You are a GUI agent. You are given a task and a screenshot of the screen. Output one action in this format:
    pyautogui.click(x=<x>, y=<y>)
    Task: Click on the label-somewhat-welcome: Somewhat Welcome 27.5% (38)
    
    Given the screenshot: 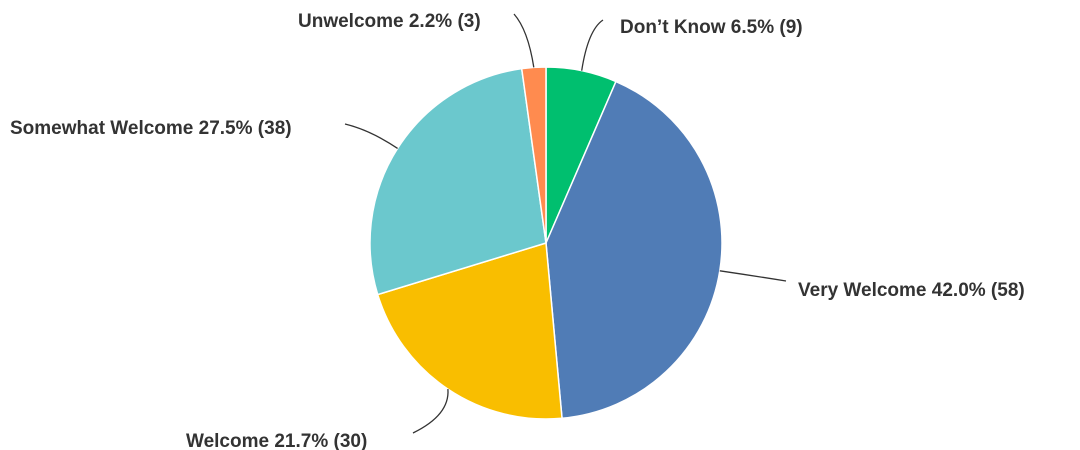 What is the action you would take?
    pyautogui.click(x=151, y=128)
    